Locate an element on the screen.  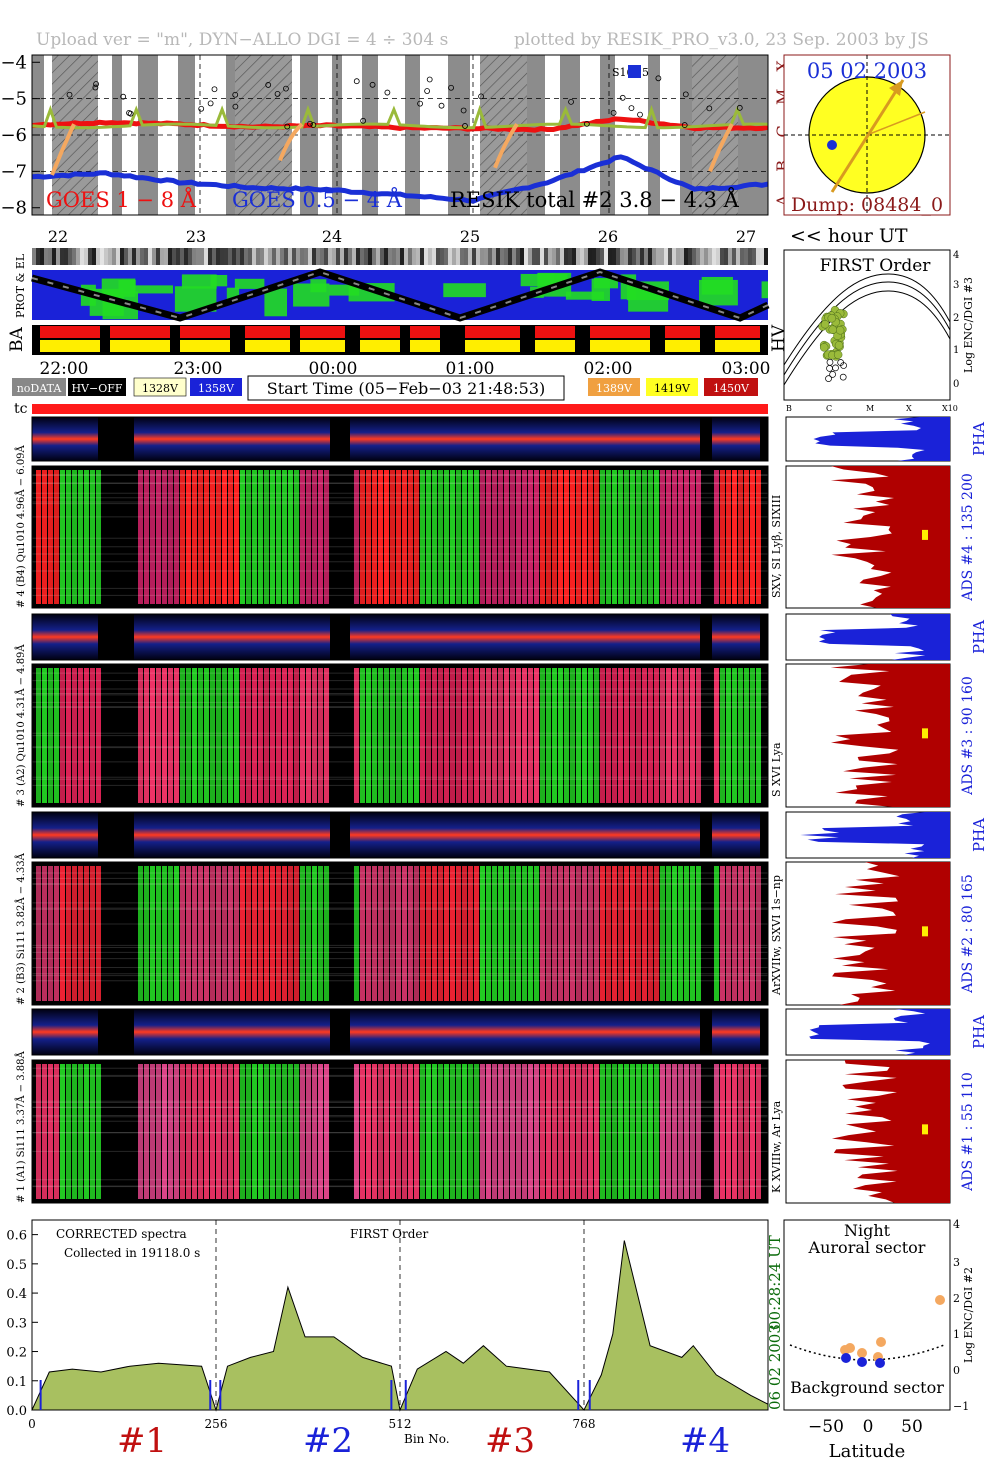
goes-ytick-label: −5 is located at coordinates (13, 99).